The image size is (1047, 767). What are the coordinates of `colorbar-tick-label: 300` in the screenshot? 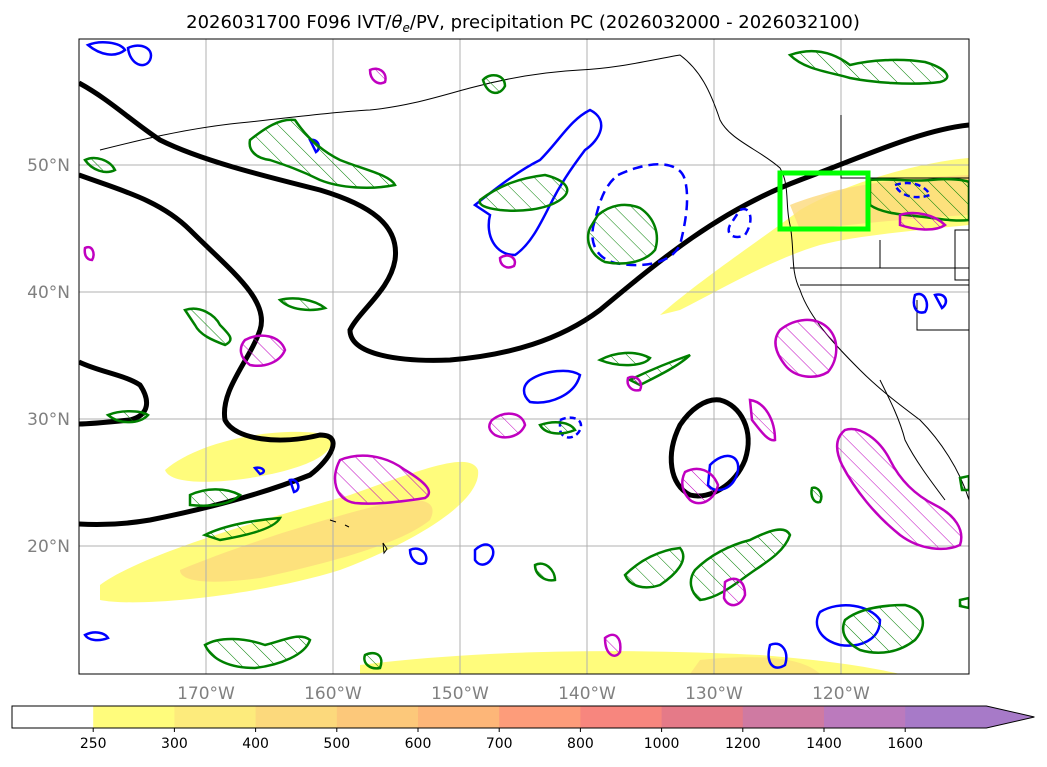 It's located at (174, 744).